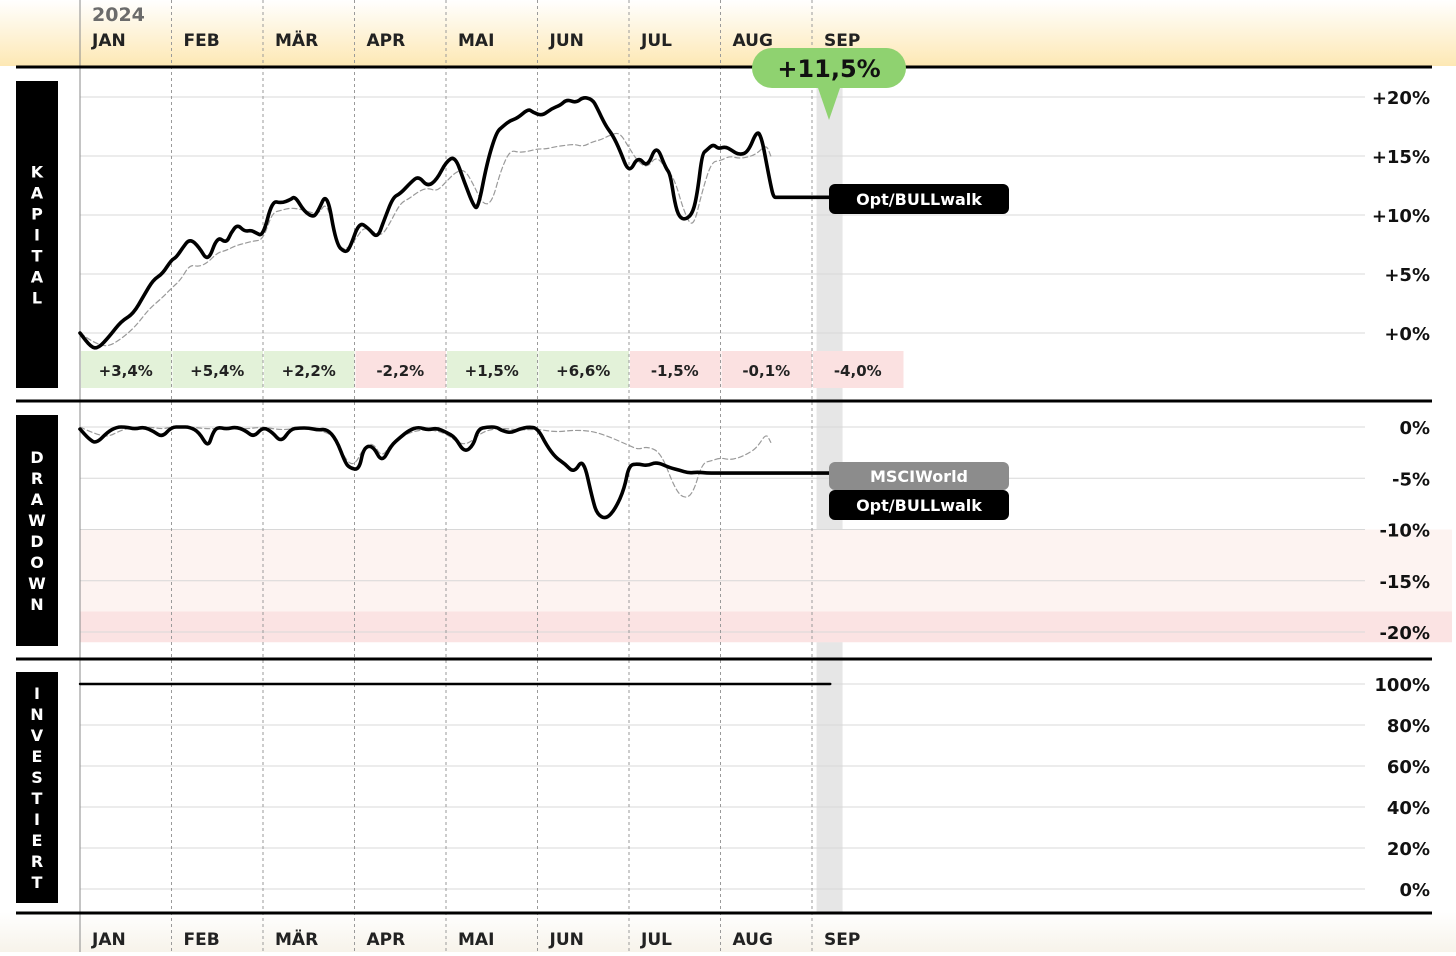  What do you see at coordinates (753, 940) in the screenshot?
I see `month-label-bottom: AUG` at bounding box center [753, 940].